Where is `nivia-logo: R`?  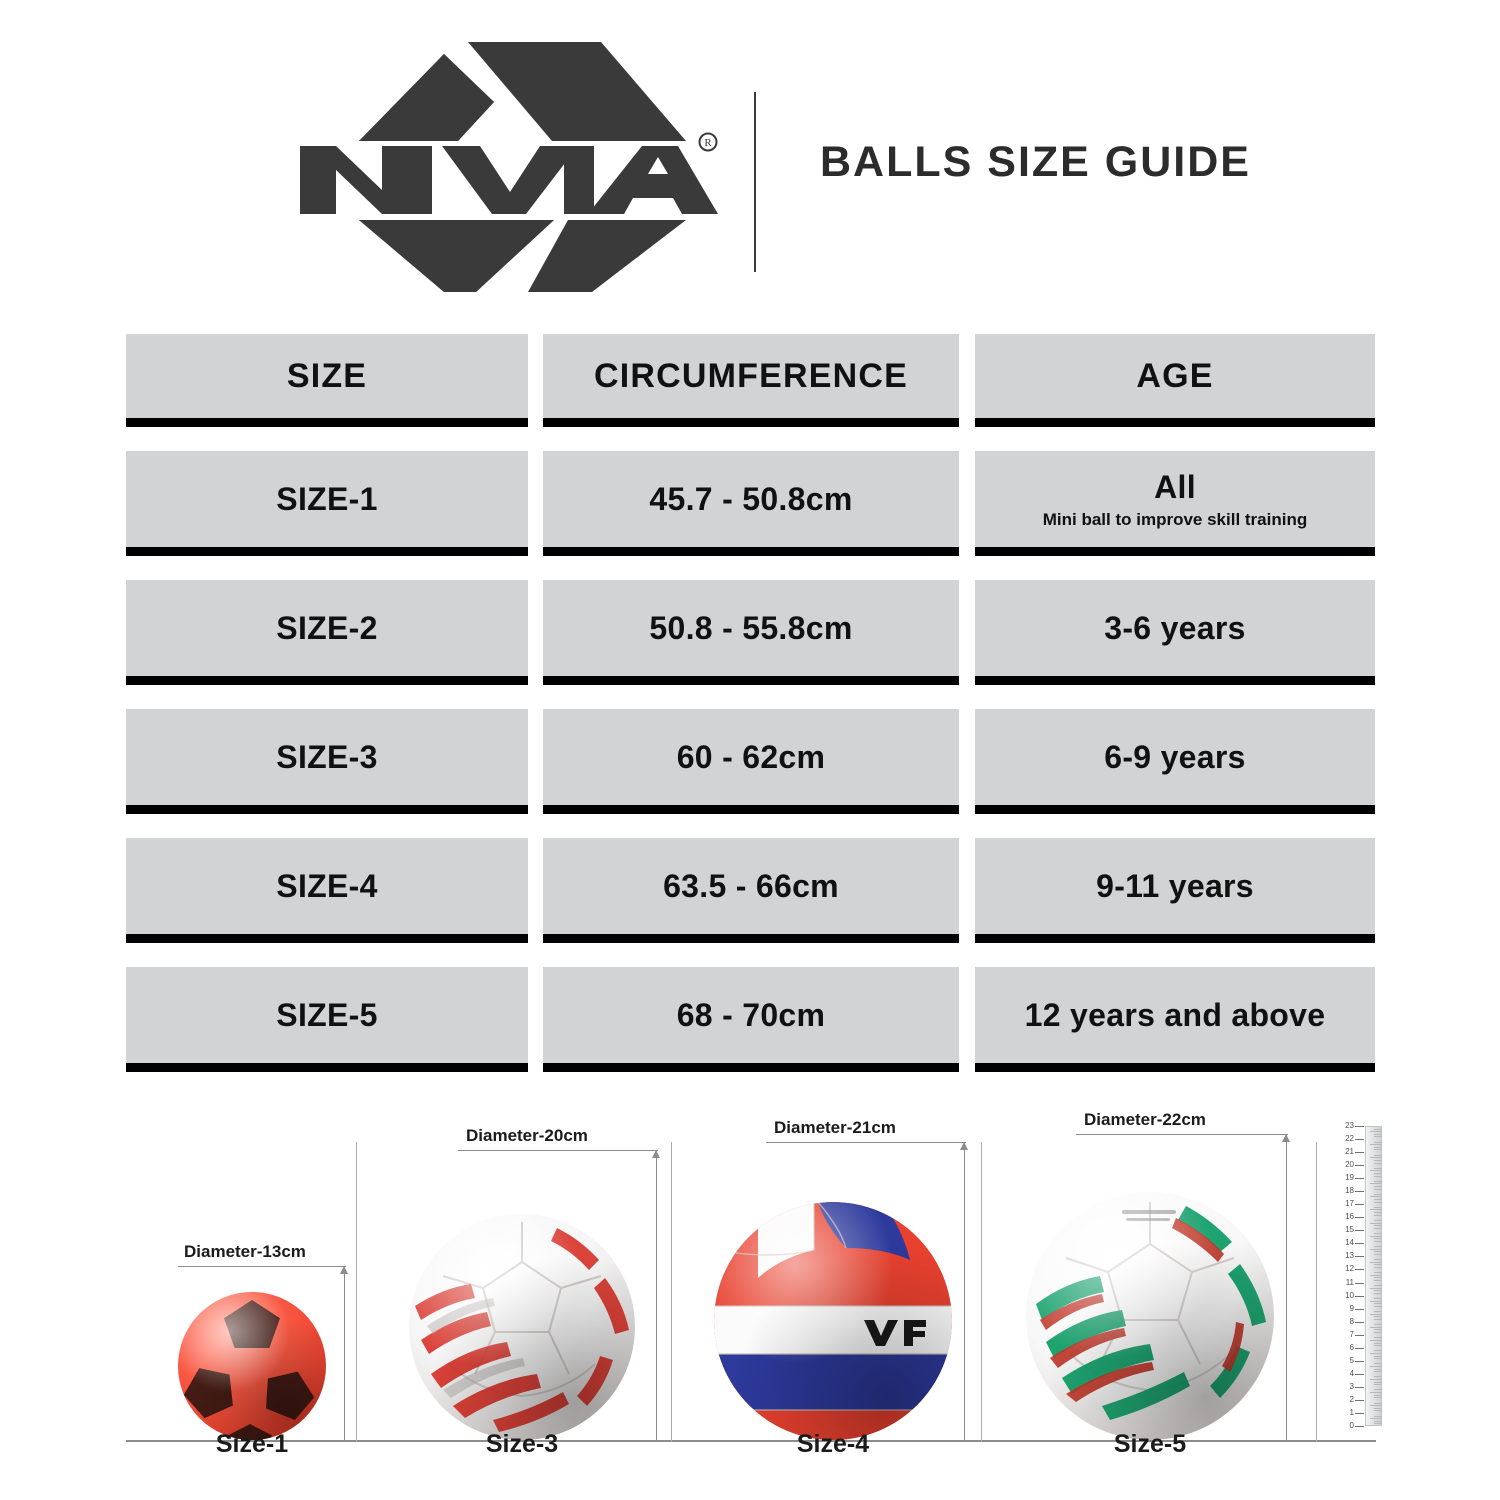
nivia-logo: R is located at coordinates (512, 167).